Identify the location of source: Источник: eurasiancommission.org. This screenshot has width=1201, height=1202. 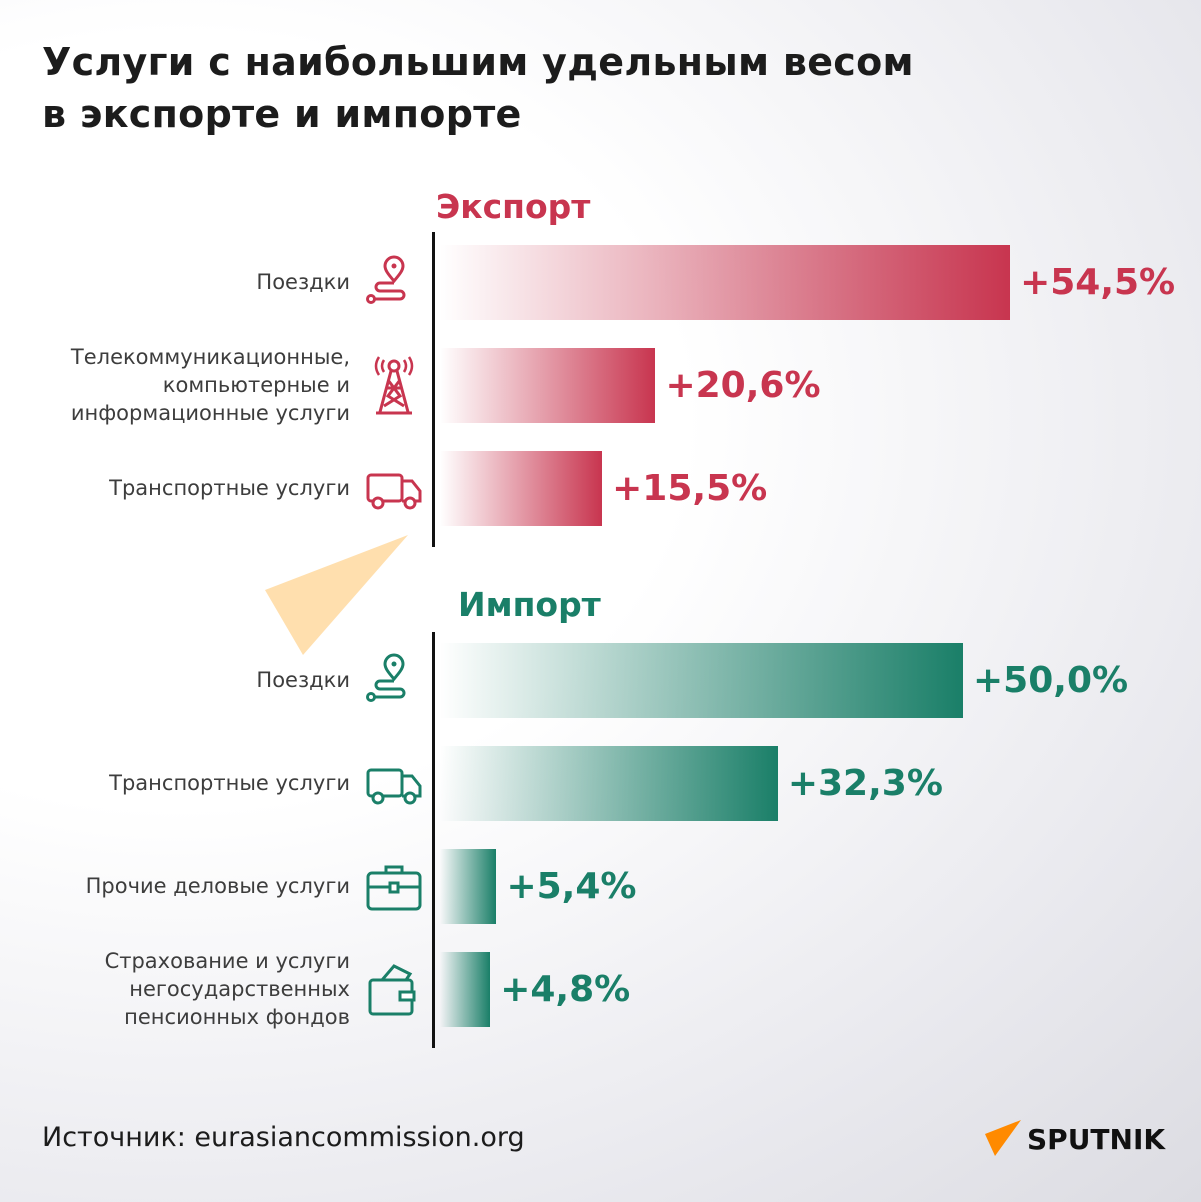
(283, 1137).